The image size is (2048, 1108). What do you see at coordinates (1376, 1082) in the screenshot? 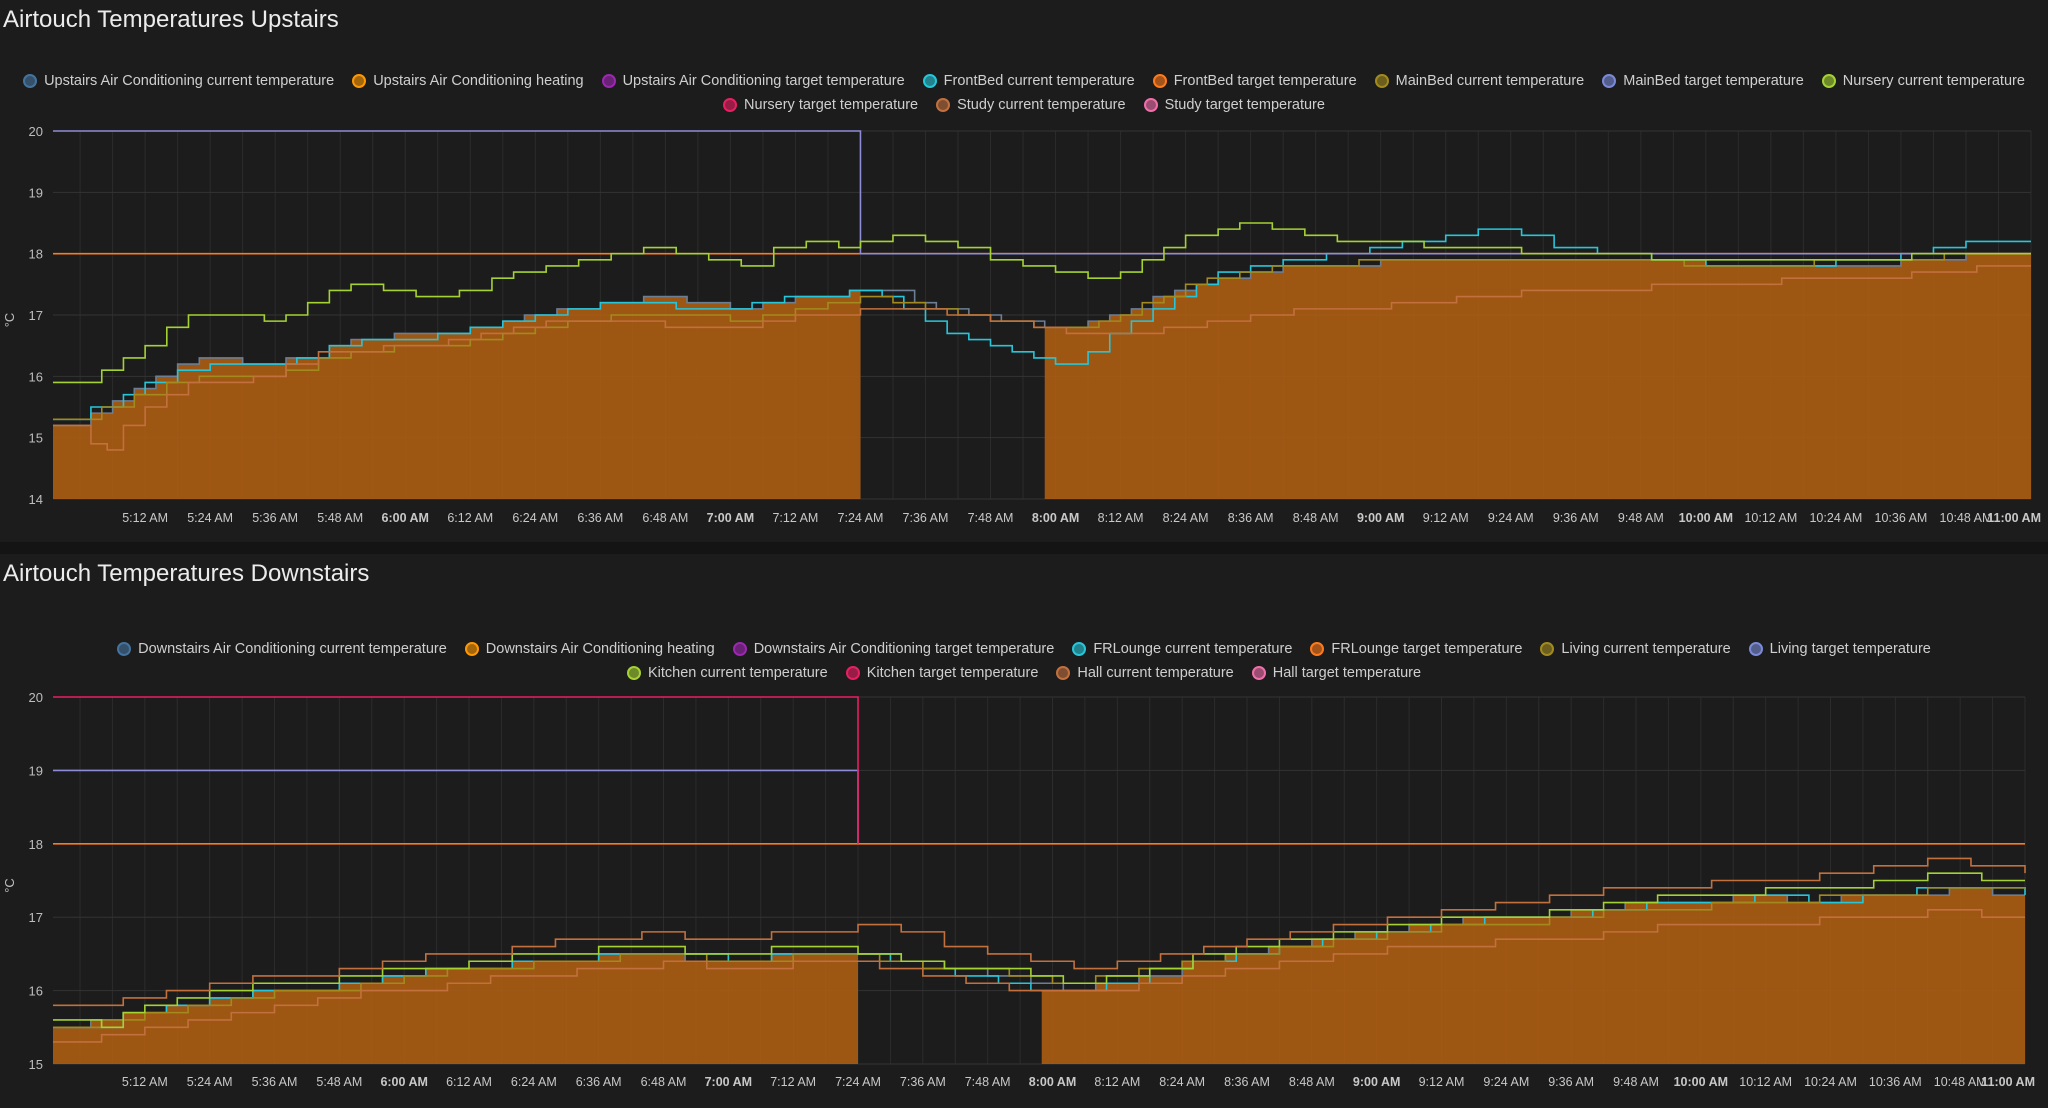
I see `x-tick-label: 9:00 AM` at bounding box center [1376, 1082].